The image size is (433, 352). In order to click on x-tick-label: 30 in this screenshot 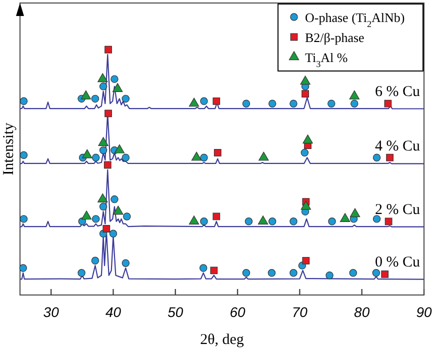, I will do `click(51, 312)`.